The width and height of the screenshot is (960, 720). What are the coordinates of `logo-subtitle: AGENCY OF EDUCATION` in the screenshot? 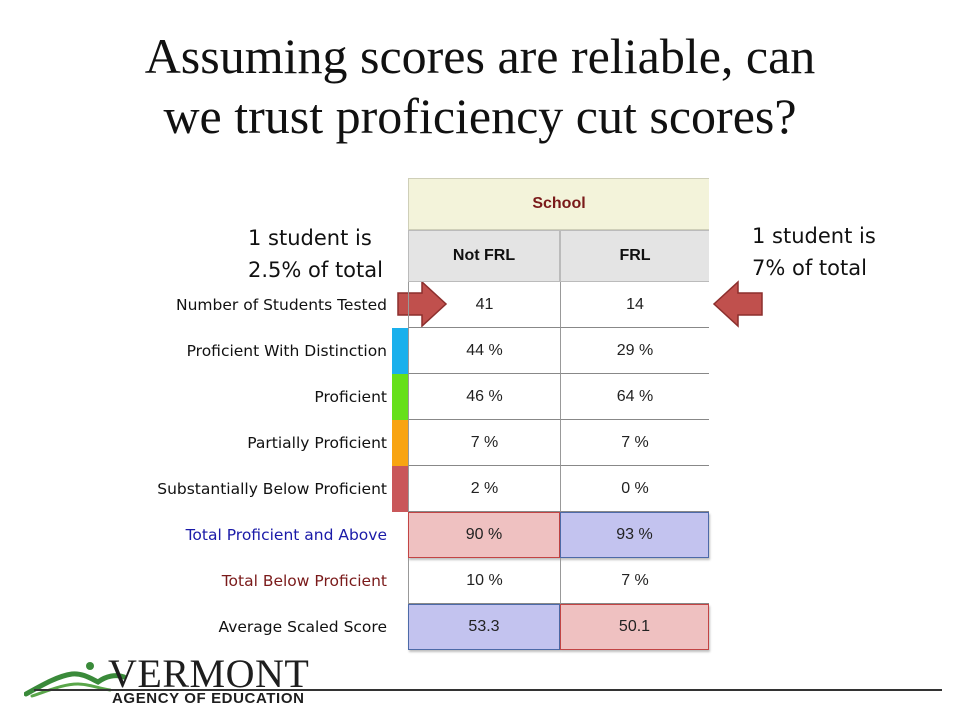 It's located at (208, 698).